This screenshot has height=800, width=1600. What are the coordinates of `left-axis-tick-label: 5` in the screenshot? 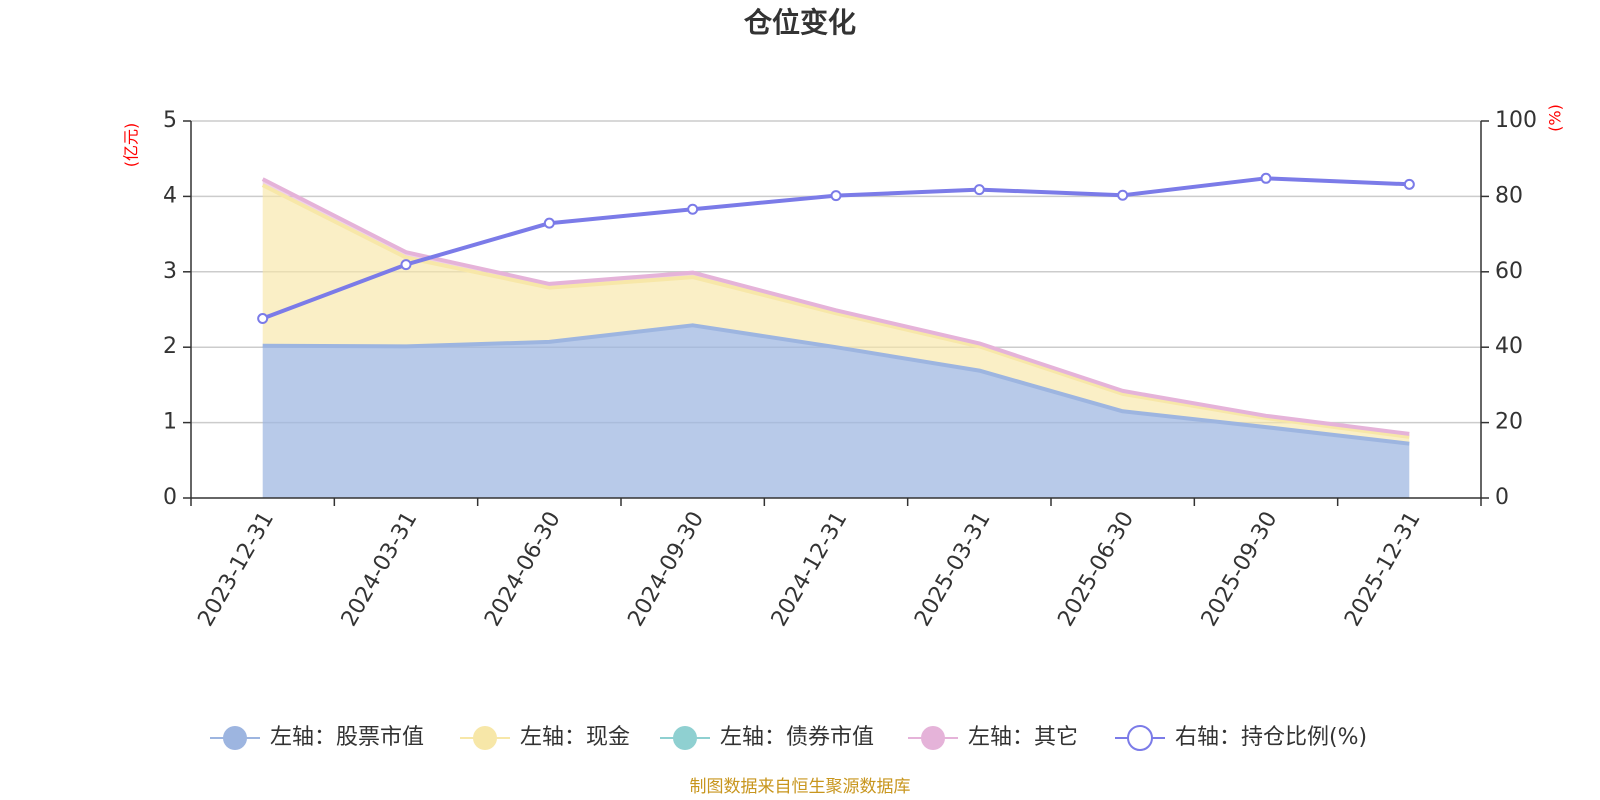 It's located at (170, 120).